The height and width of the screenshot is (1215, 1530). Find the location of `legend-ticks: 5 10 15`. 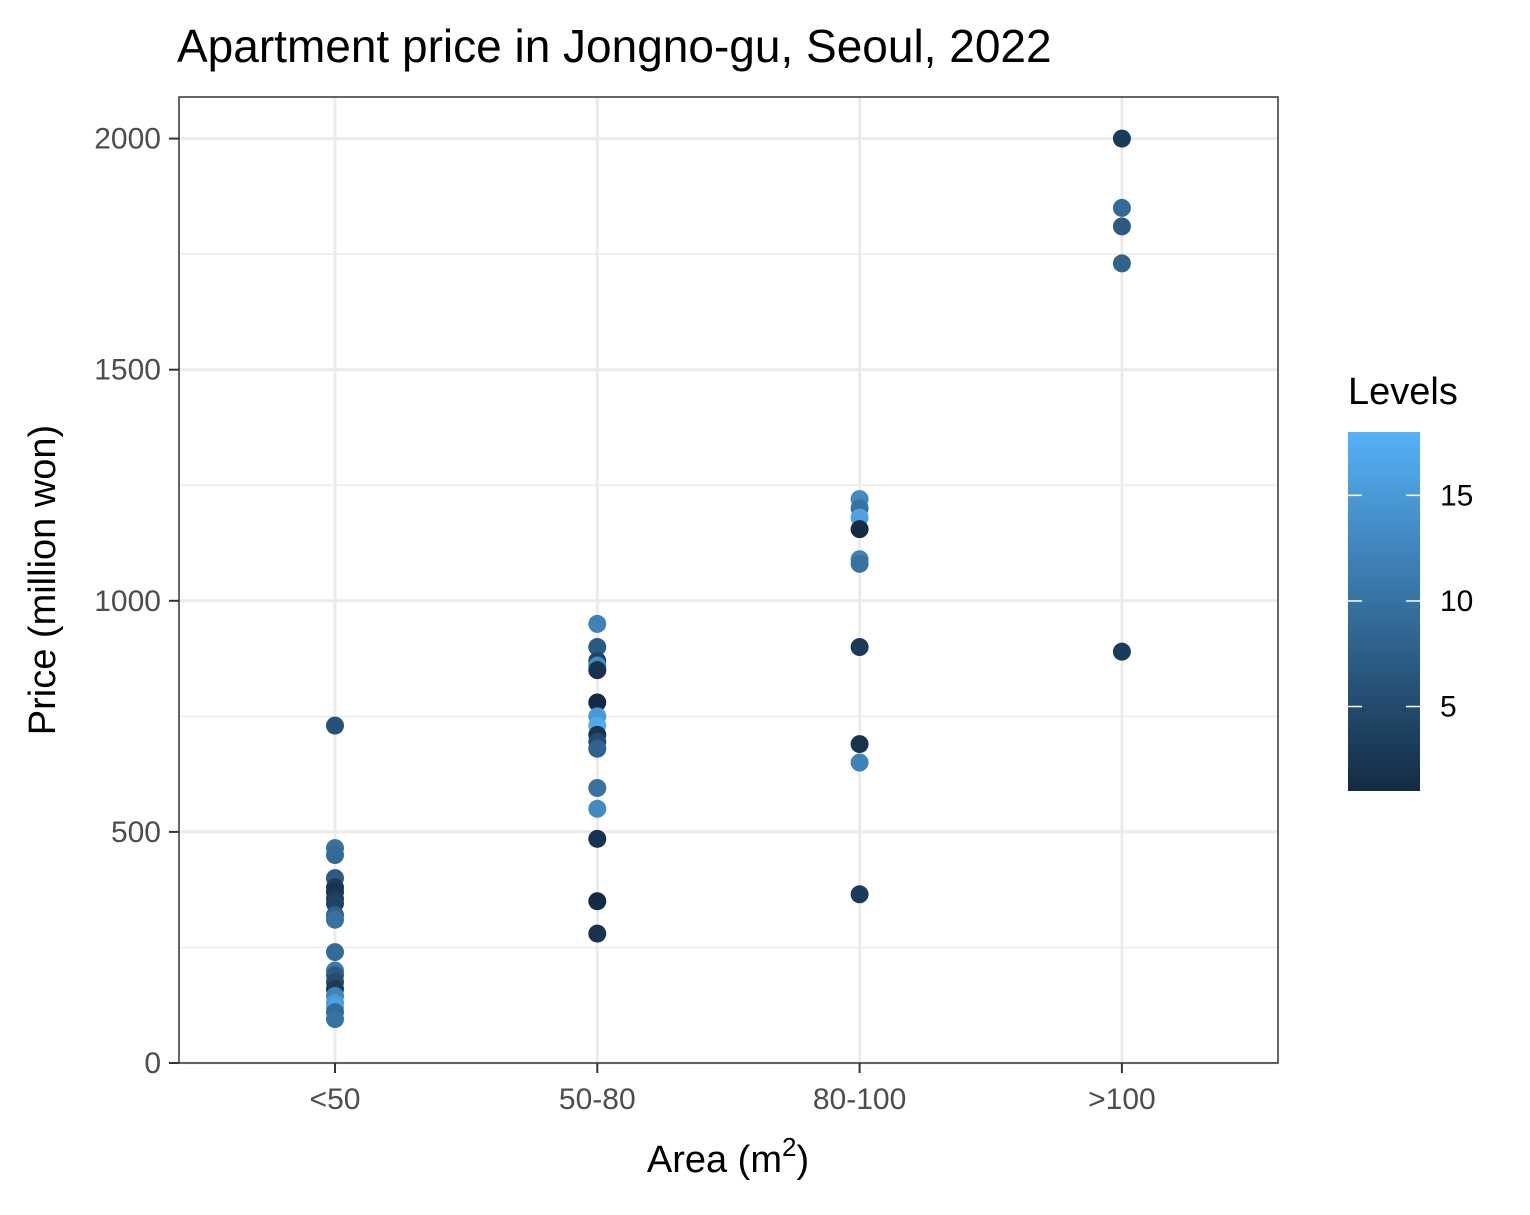

legend-ticks: 5 10 15 is located at coordinates (1410, 601).